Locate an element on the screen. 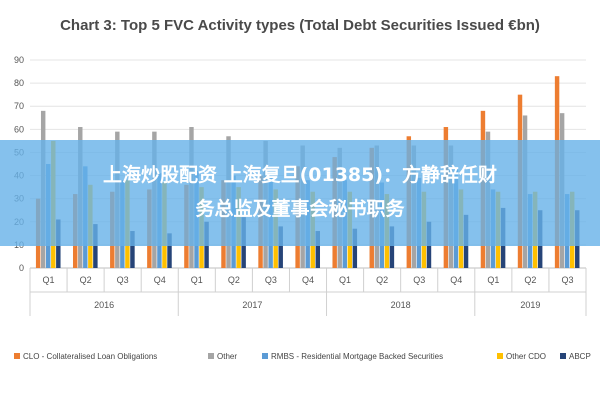 This screenshot has height=400, width=600. year-label: 2019 is located at coordinates (530, 305).